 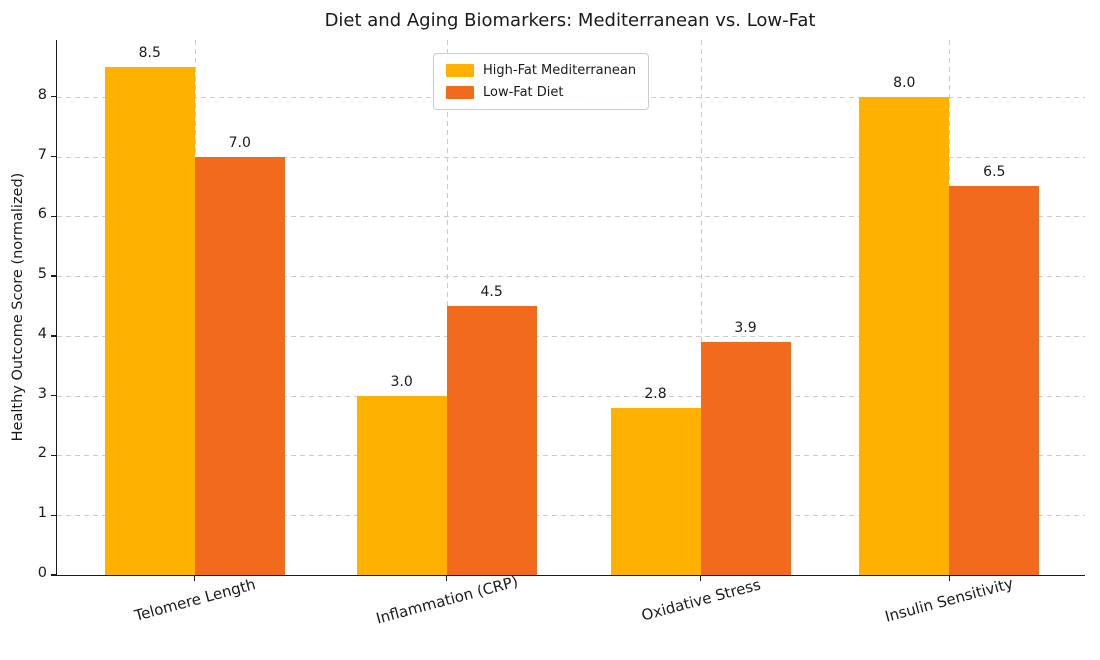 I want to click on y-tick-label: 2, so click(x=42, y=453).